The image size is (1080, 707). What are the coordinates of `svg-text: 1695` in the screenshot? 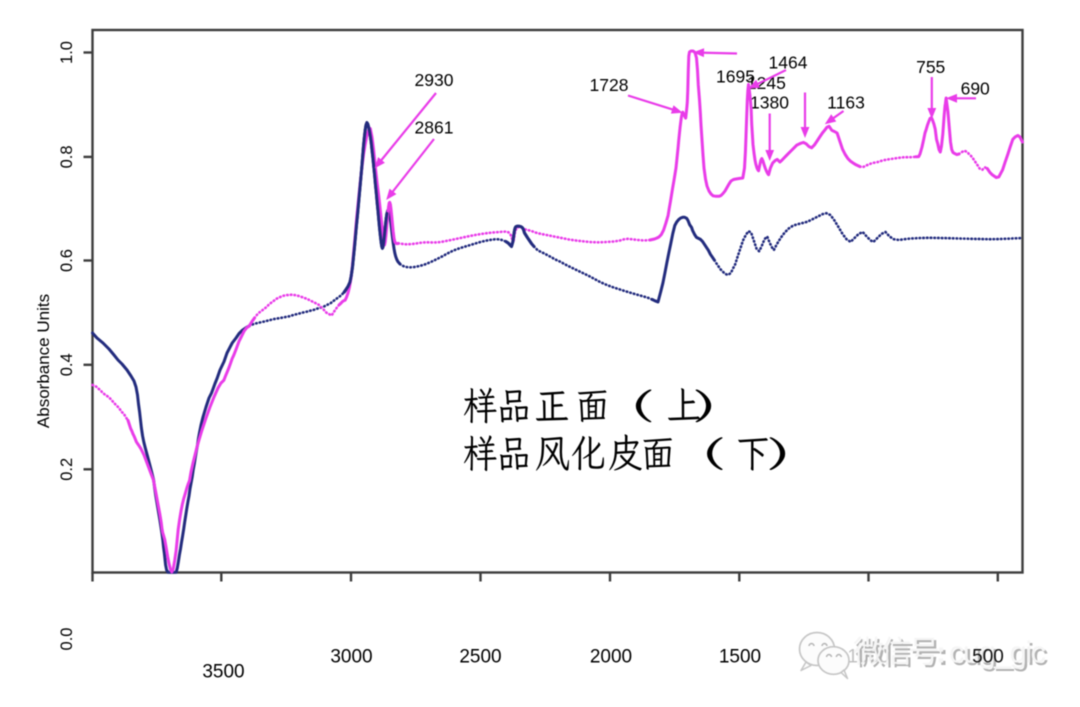 It's located at (735, 77).